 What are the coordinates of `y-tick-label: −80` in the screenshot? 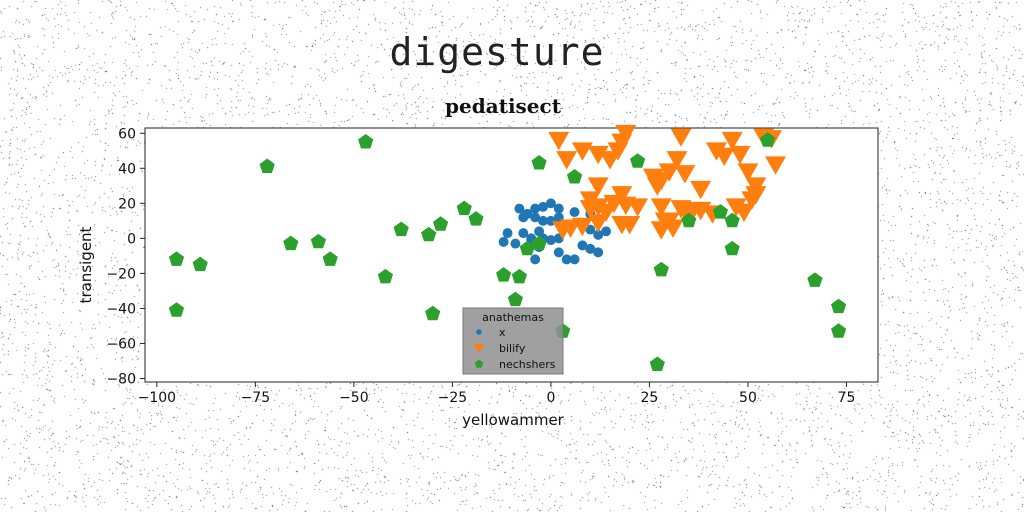 It's located at (121, 379).